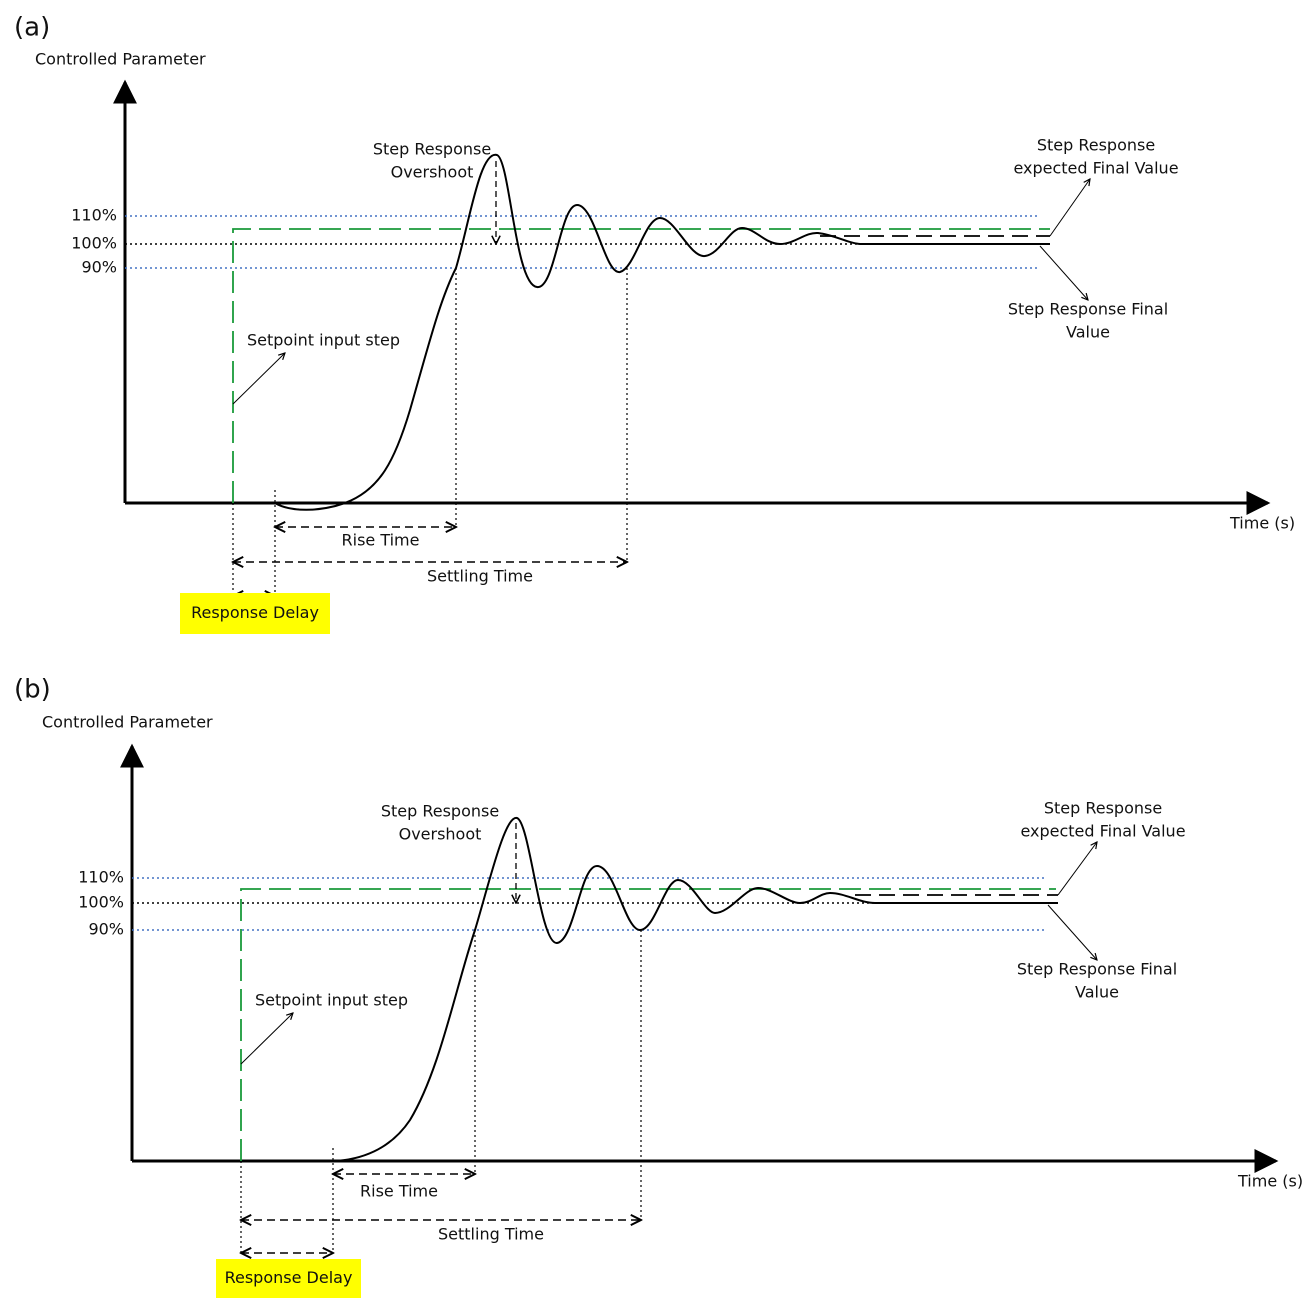  Describe the element at coordinates (32, 690) in the screenshot. I see `panel-label: (b)` at that location.